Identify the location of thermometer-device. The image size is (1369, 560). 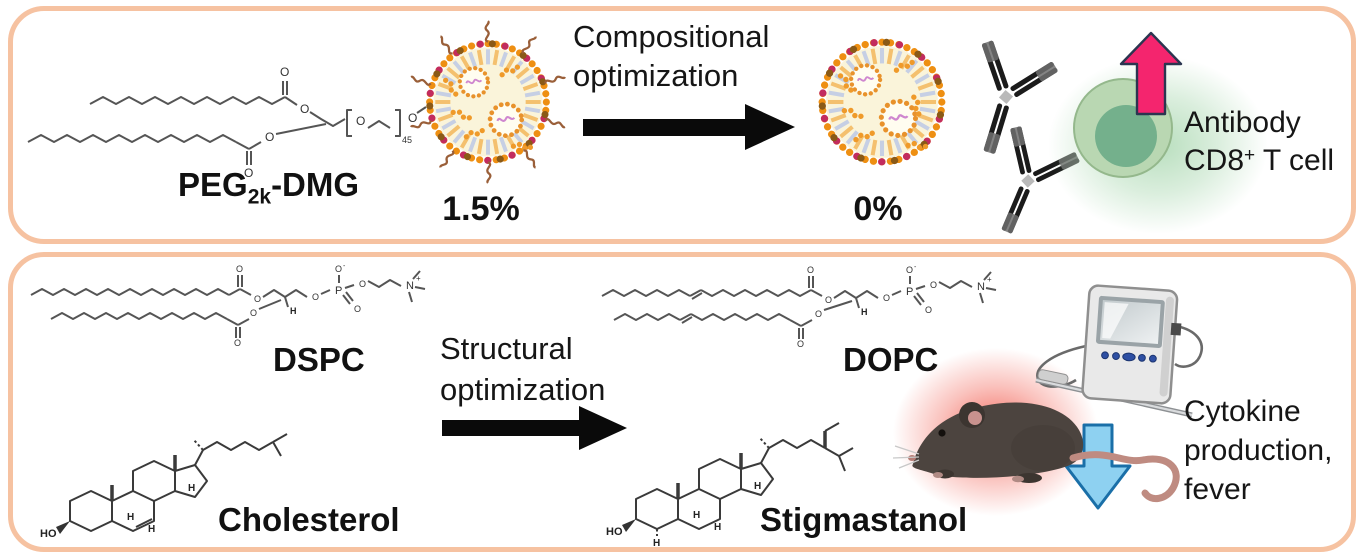
(1119, 351).